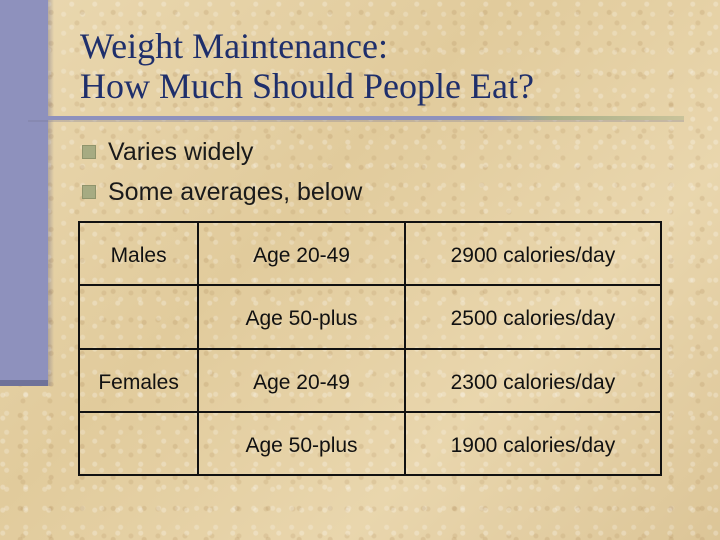  I want to click on title-divider, so click(356, 118).